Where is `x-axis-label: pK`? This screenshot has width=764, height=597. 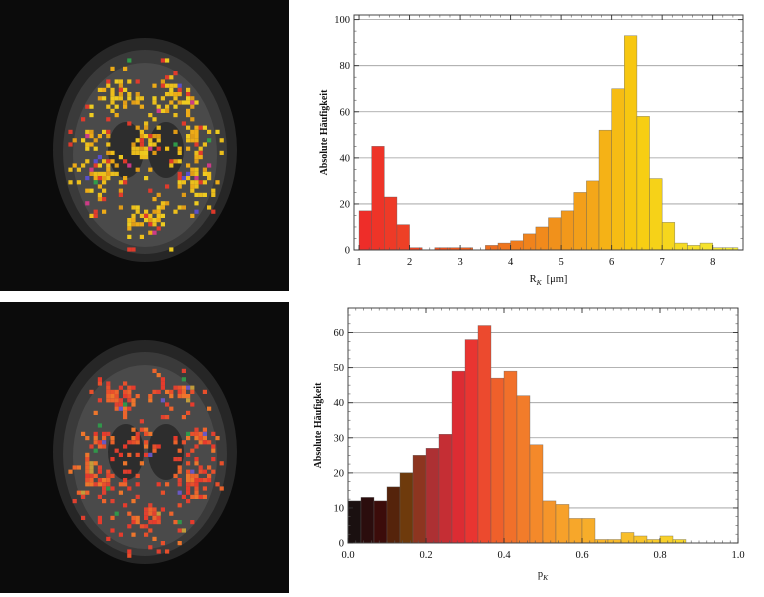
x-axis-label: pK is located at coordinates (543, 575).